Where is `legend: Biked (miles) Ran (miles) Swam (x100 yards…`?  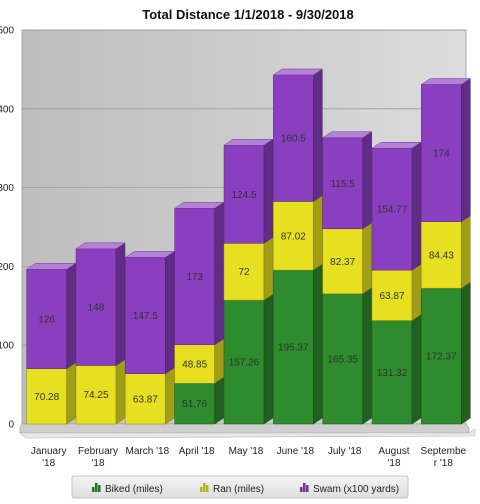 legend: Biked (miles) Ran (miles) Swam (x100 yards… is located at coordinates (240, 487).